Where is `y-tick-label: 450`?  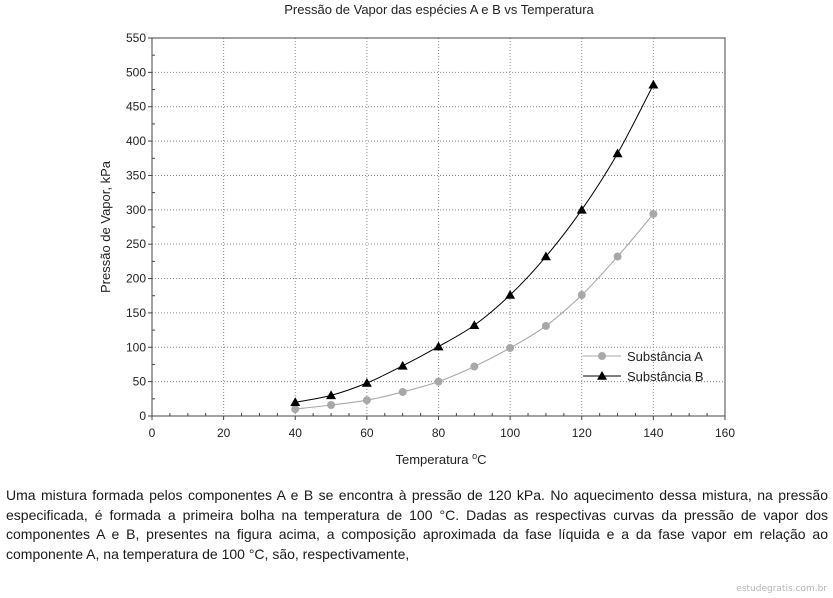 y-tick-label: 450 is located at coordinates (136, 107).